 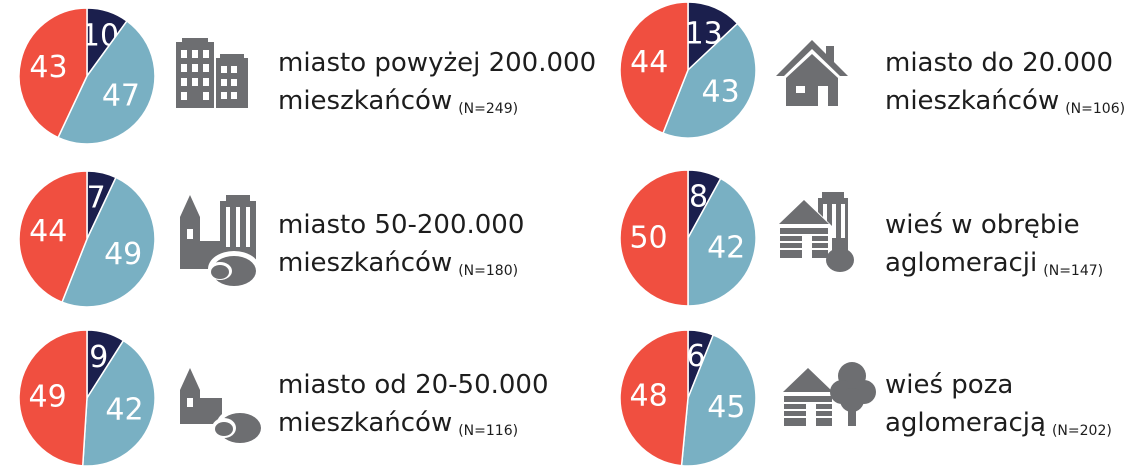 I want to click on label-line: mieszkańców (N=249), so click(x=398, y=101).